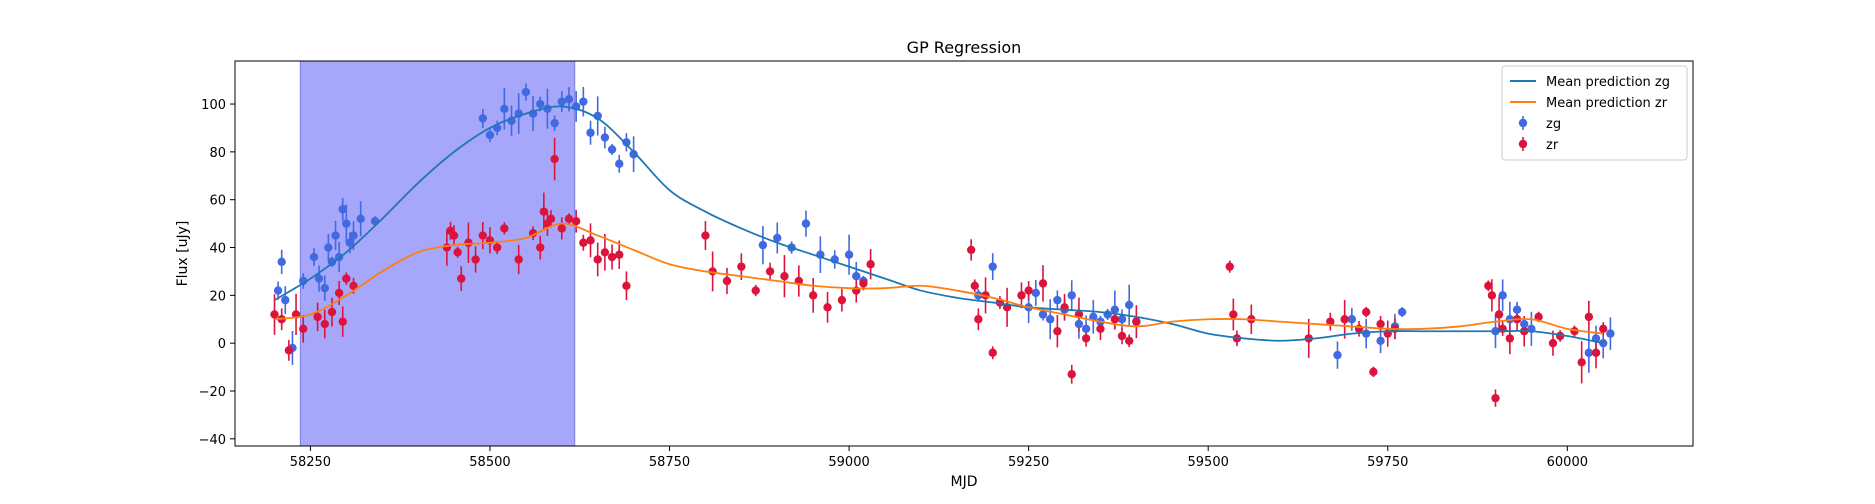 This screenshot has height=504, width=1875. Describe the element at coordinates (489, 462) in the screenshot. I see `x-tick-label: 58500` at that location.